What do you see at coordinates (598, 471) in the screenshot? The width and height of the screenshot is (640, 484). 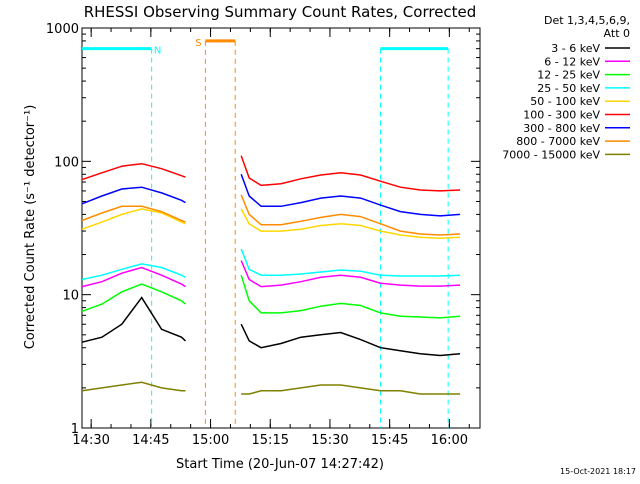 I see `footer-timestamp: 15-Oct-2021 18:17` at bounding box center [598, 471].